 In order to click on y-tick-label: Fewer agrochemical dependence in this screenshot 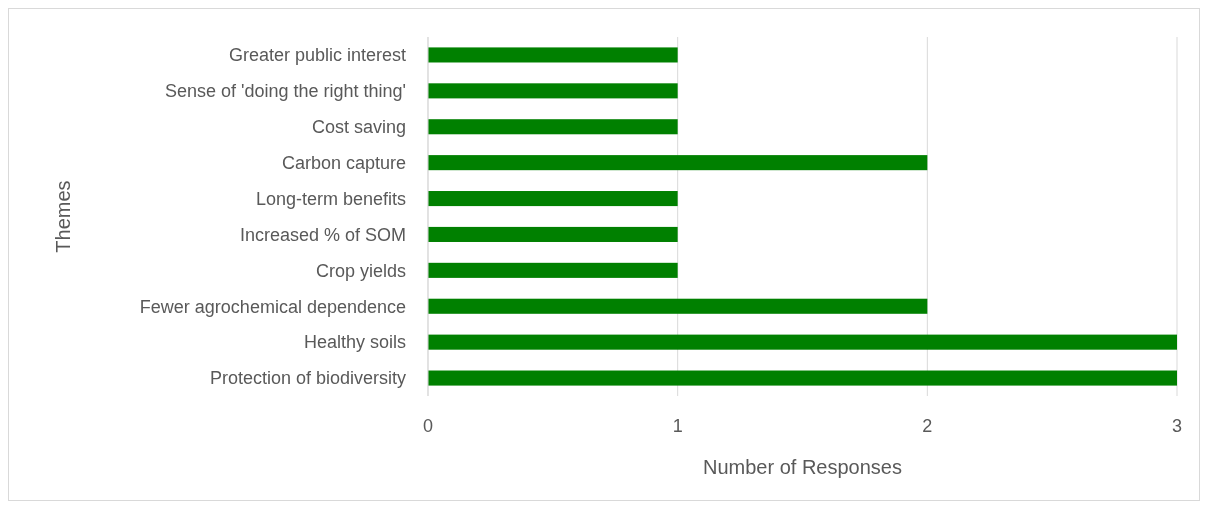, I will do `click(272, 306)`.